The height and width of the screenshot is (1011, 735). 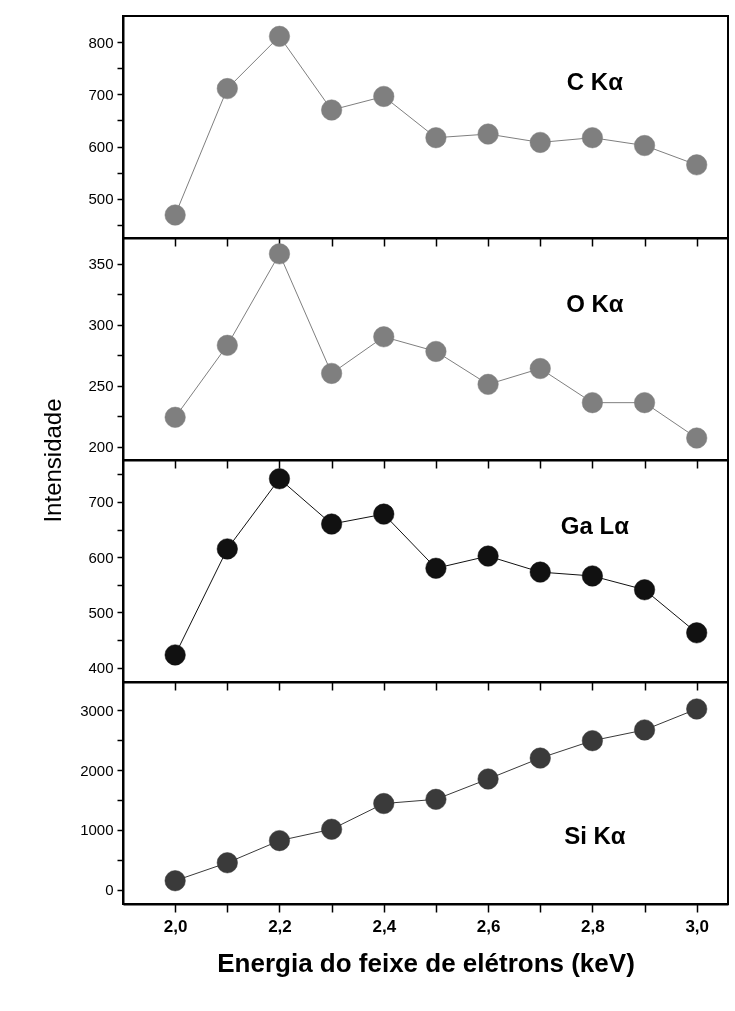 I want to click on y-tick-label: 0, so click(x=109, y=890).